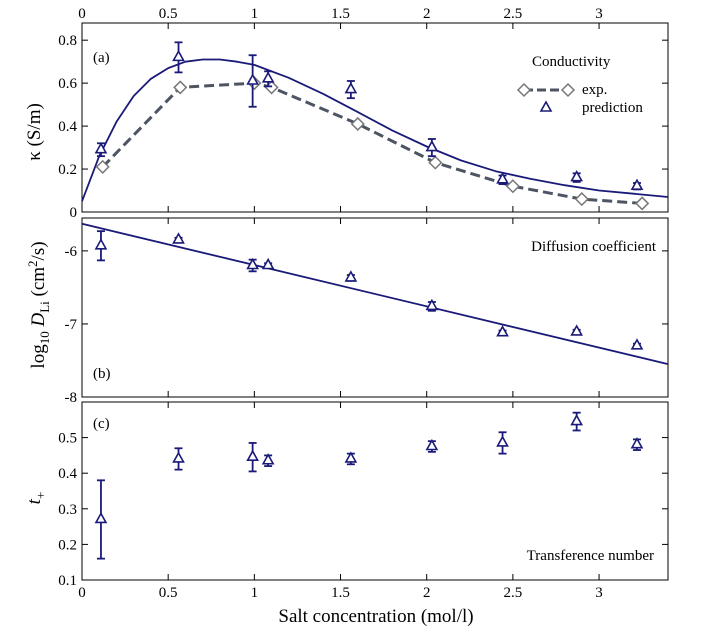 The height and width of the screenshot is (636, 710). I want to click on panel-label-b: (b), so click(102, 374).